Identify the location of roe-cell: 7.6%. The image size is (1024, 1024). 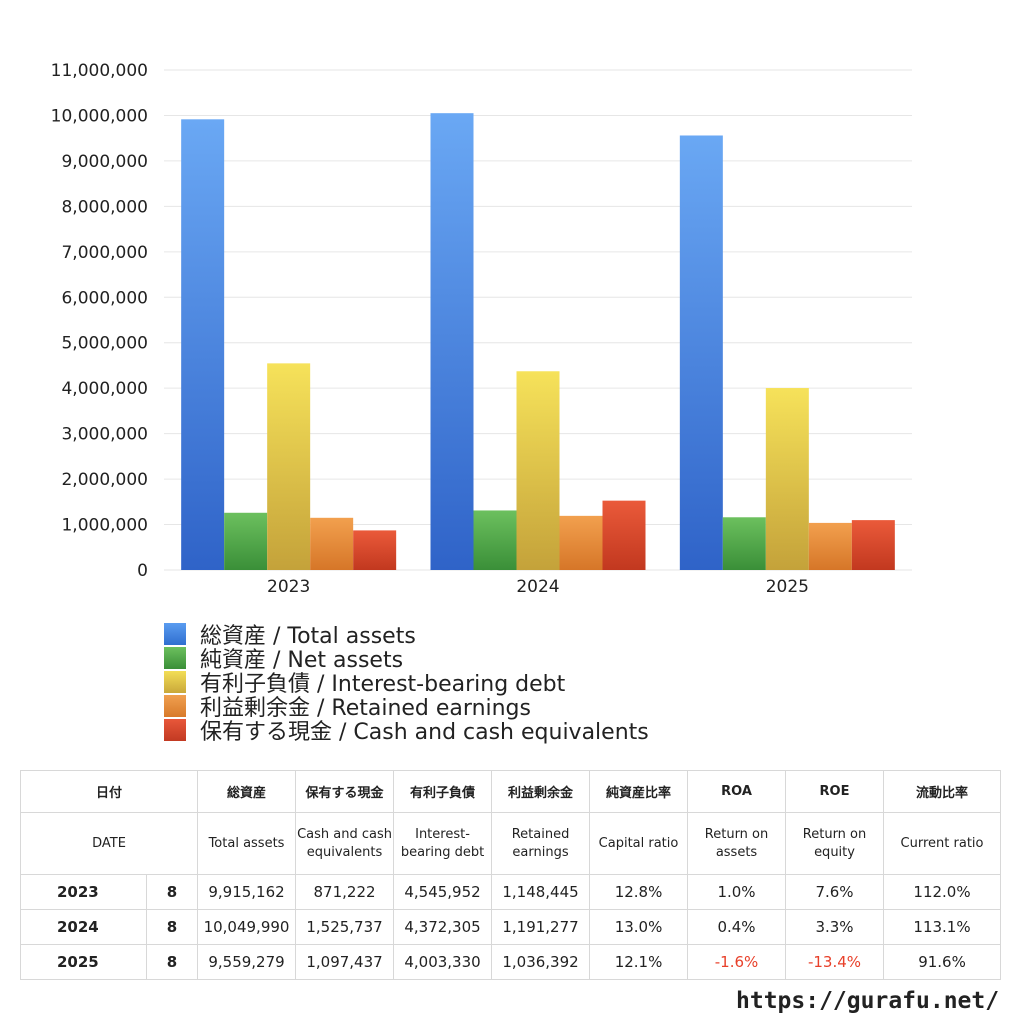
(835, 892).